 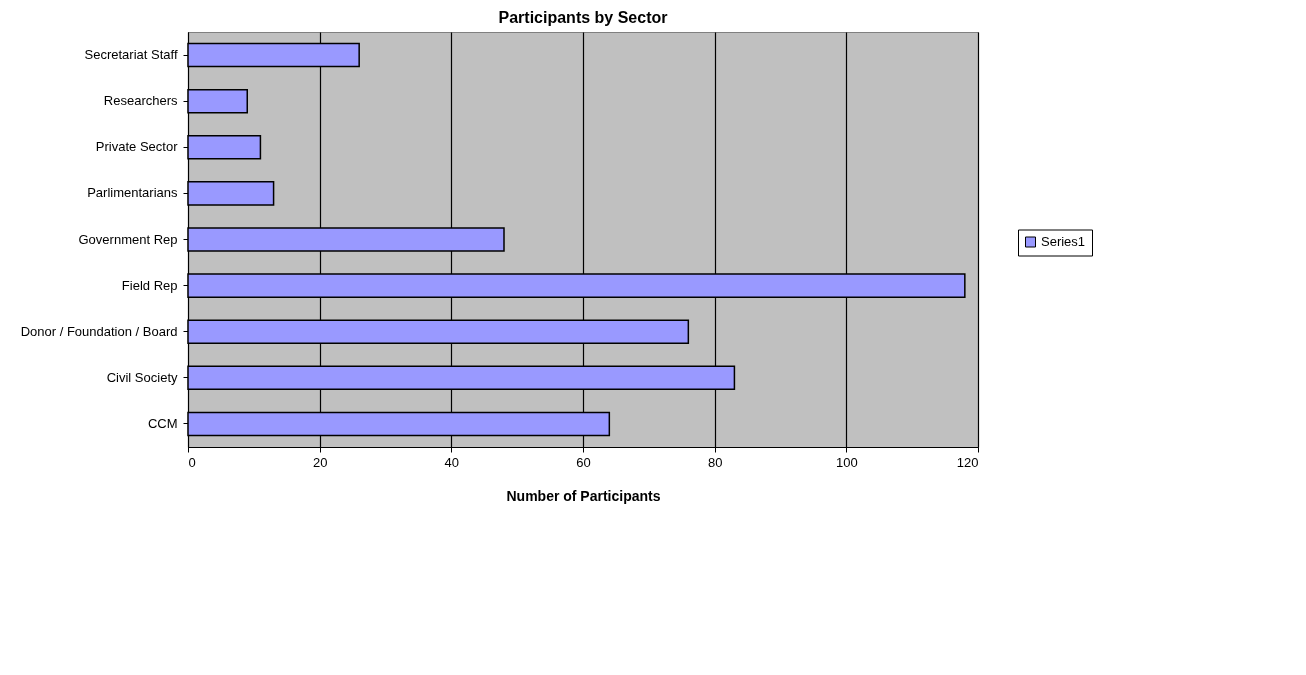 I want to click on x-tick-label: 100, so click(x=846, y=462).